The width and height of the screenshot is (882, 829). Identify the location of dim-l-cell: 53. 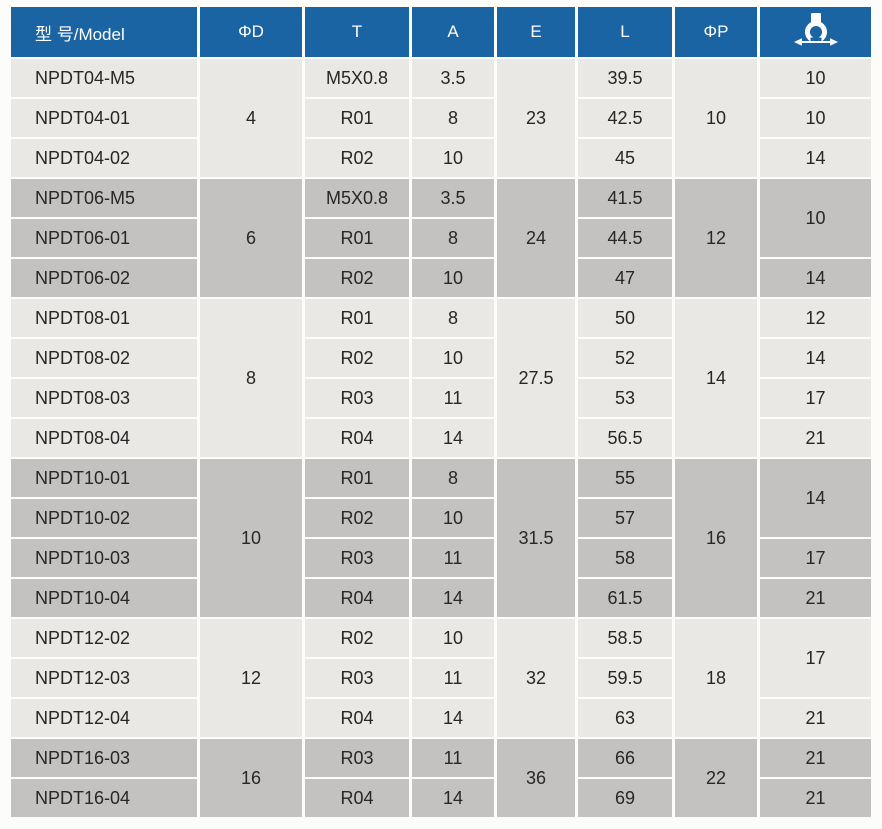
(625, 398).